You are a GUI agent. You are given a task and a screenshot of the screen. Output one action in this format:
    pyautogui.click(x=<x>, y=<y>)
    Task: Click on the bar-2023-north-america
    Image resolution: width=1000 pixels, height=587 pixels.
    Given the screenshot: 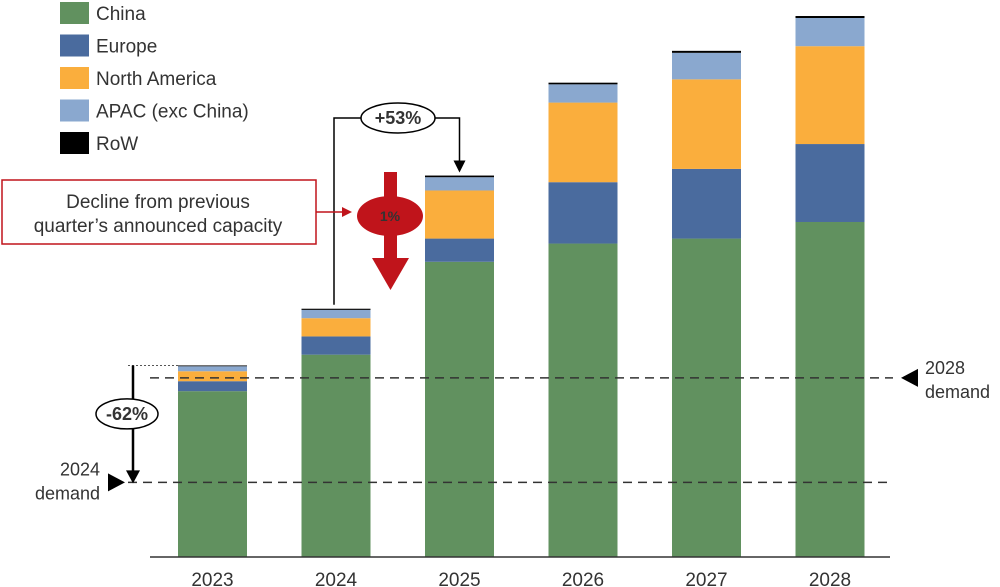 What is the action you would take?
    pyautogui.click(x=212, y=376)
    